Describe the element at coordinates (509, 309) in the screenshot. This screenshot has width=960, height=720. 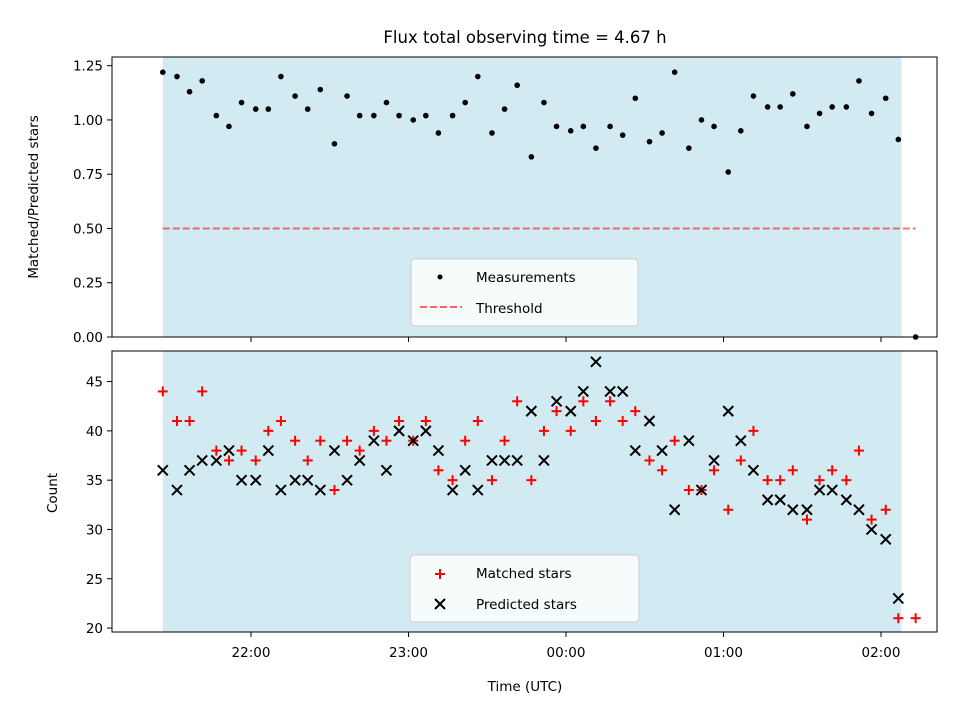
I see `legend-threshold: Threshold` at that location.